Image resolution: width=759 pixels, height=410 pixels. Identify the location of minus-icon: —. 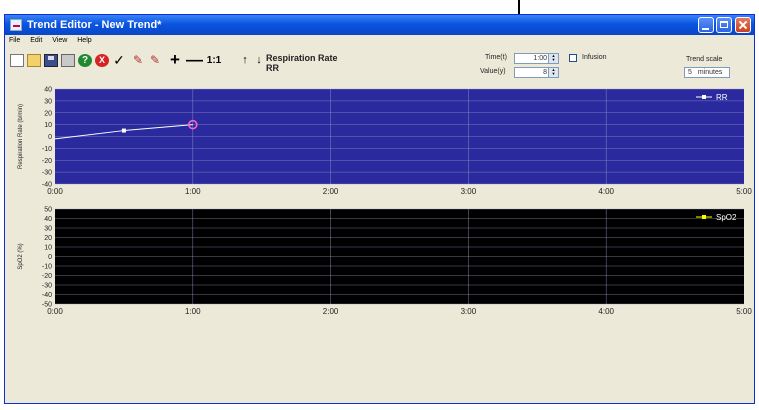
(194, 59).